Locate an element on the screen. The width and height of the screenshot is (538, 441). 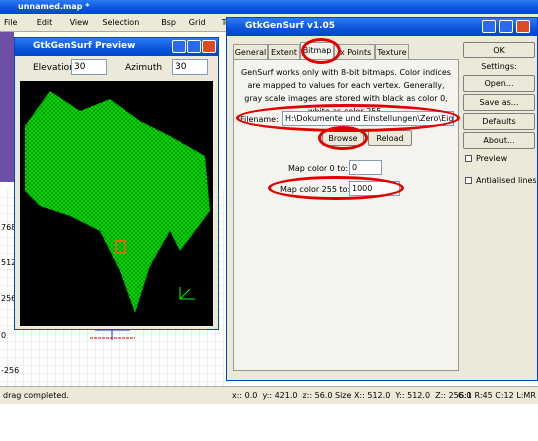
y-ruler-label: -256 is located at coordinates (10, 370).